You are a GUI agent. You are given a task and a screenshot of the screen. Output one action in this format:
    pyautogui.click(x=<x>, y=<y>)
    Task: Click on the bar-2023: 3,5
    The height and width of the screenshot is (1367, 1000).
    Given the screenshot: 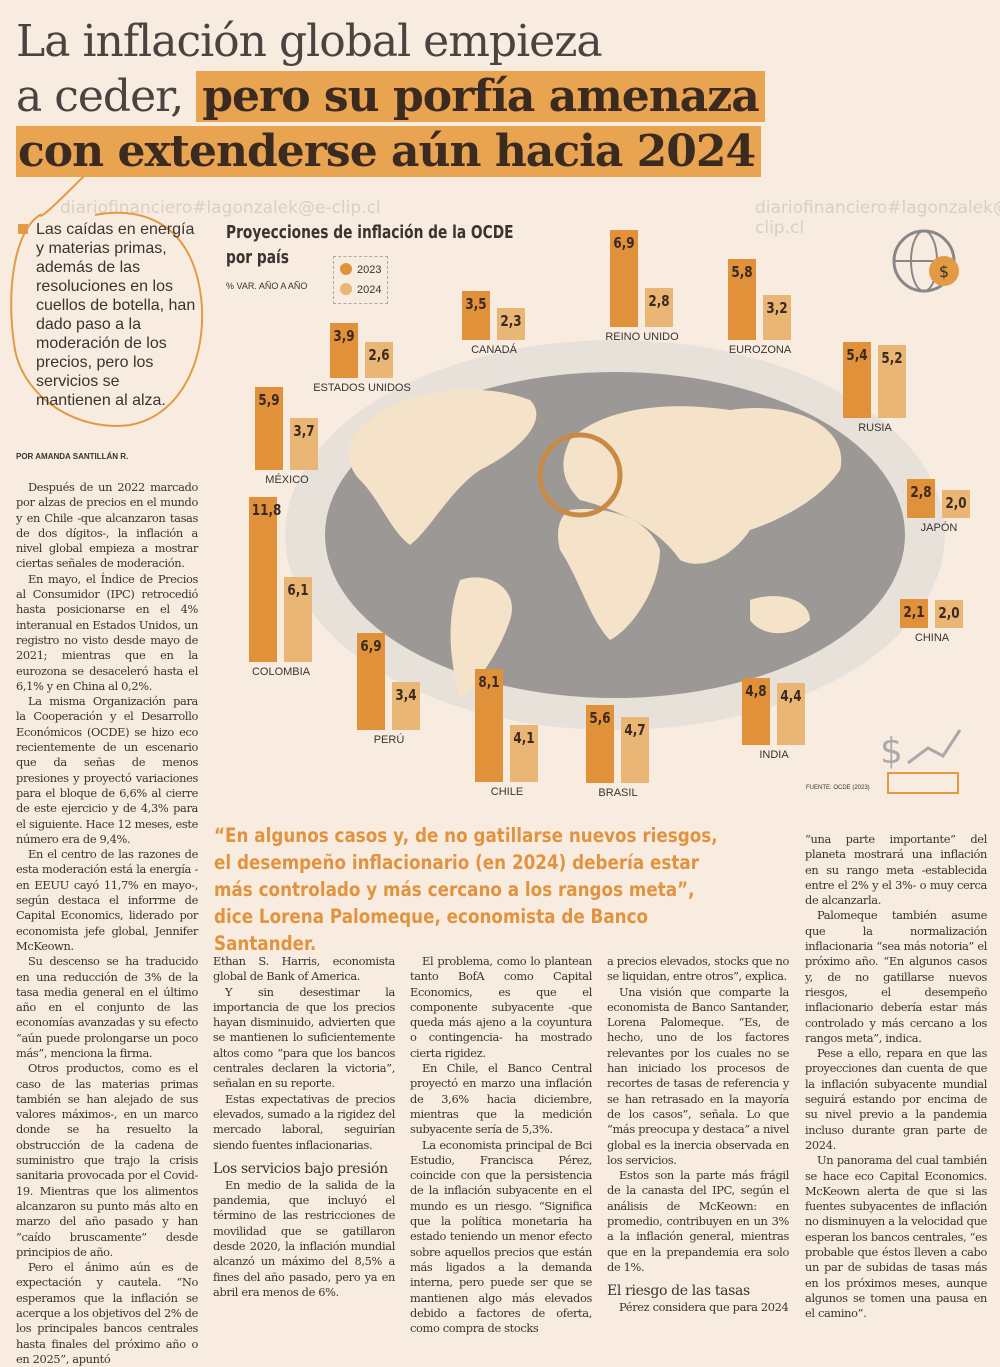 What is the action you would take?
    pyautogui.click(x=476, y=315)
    